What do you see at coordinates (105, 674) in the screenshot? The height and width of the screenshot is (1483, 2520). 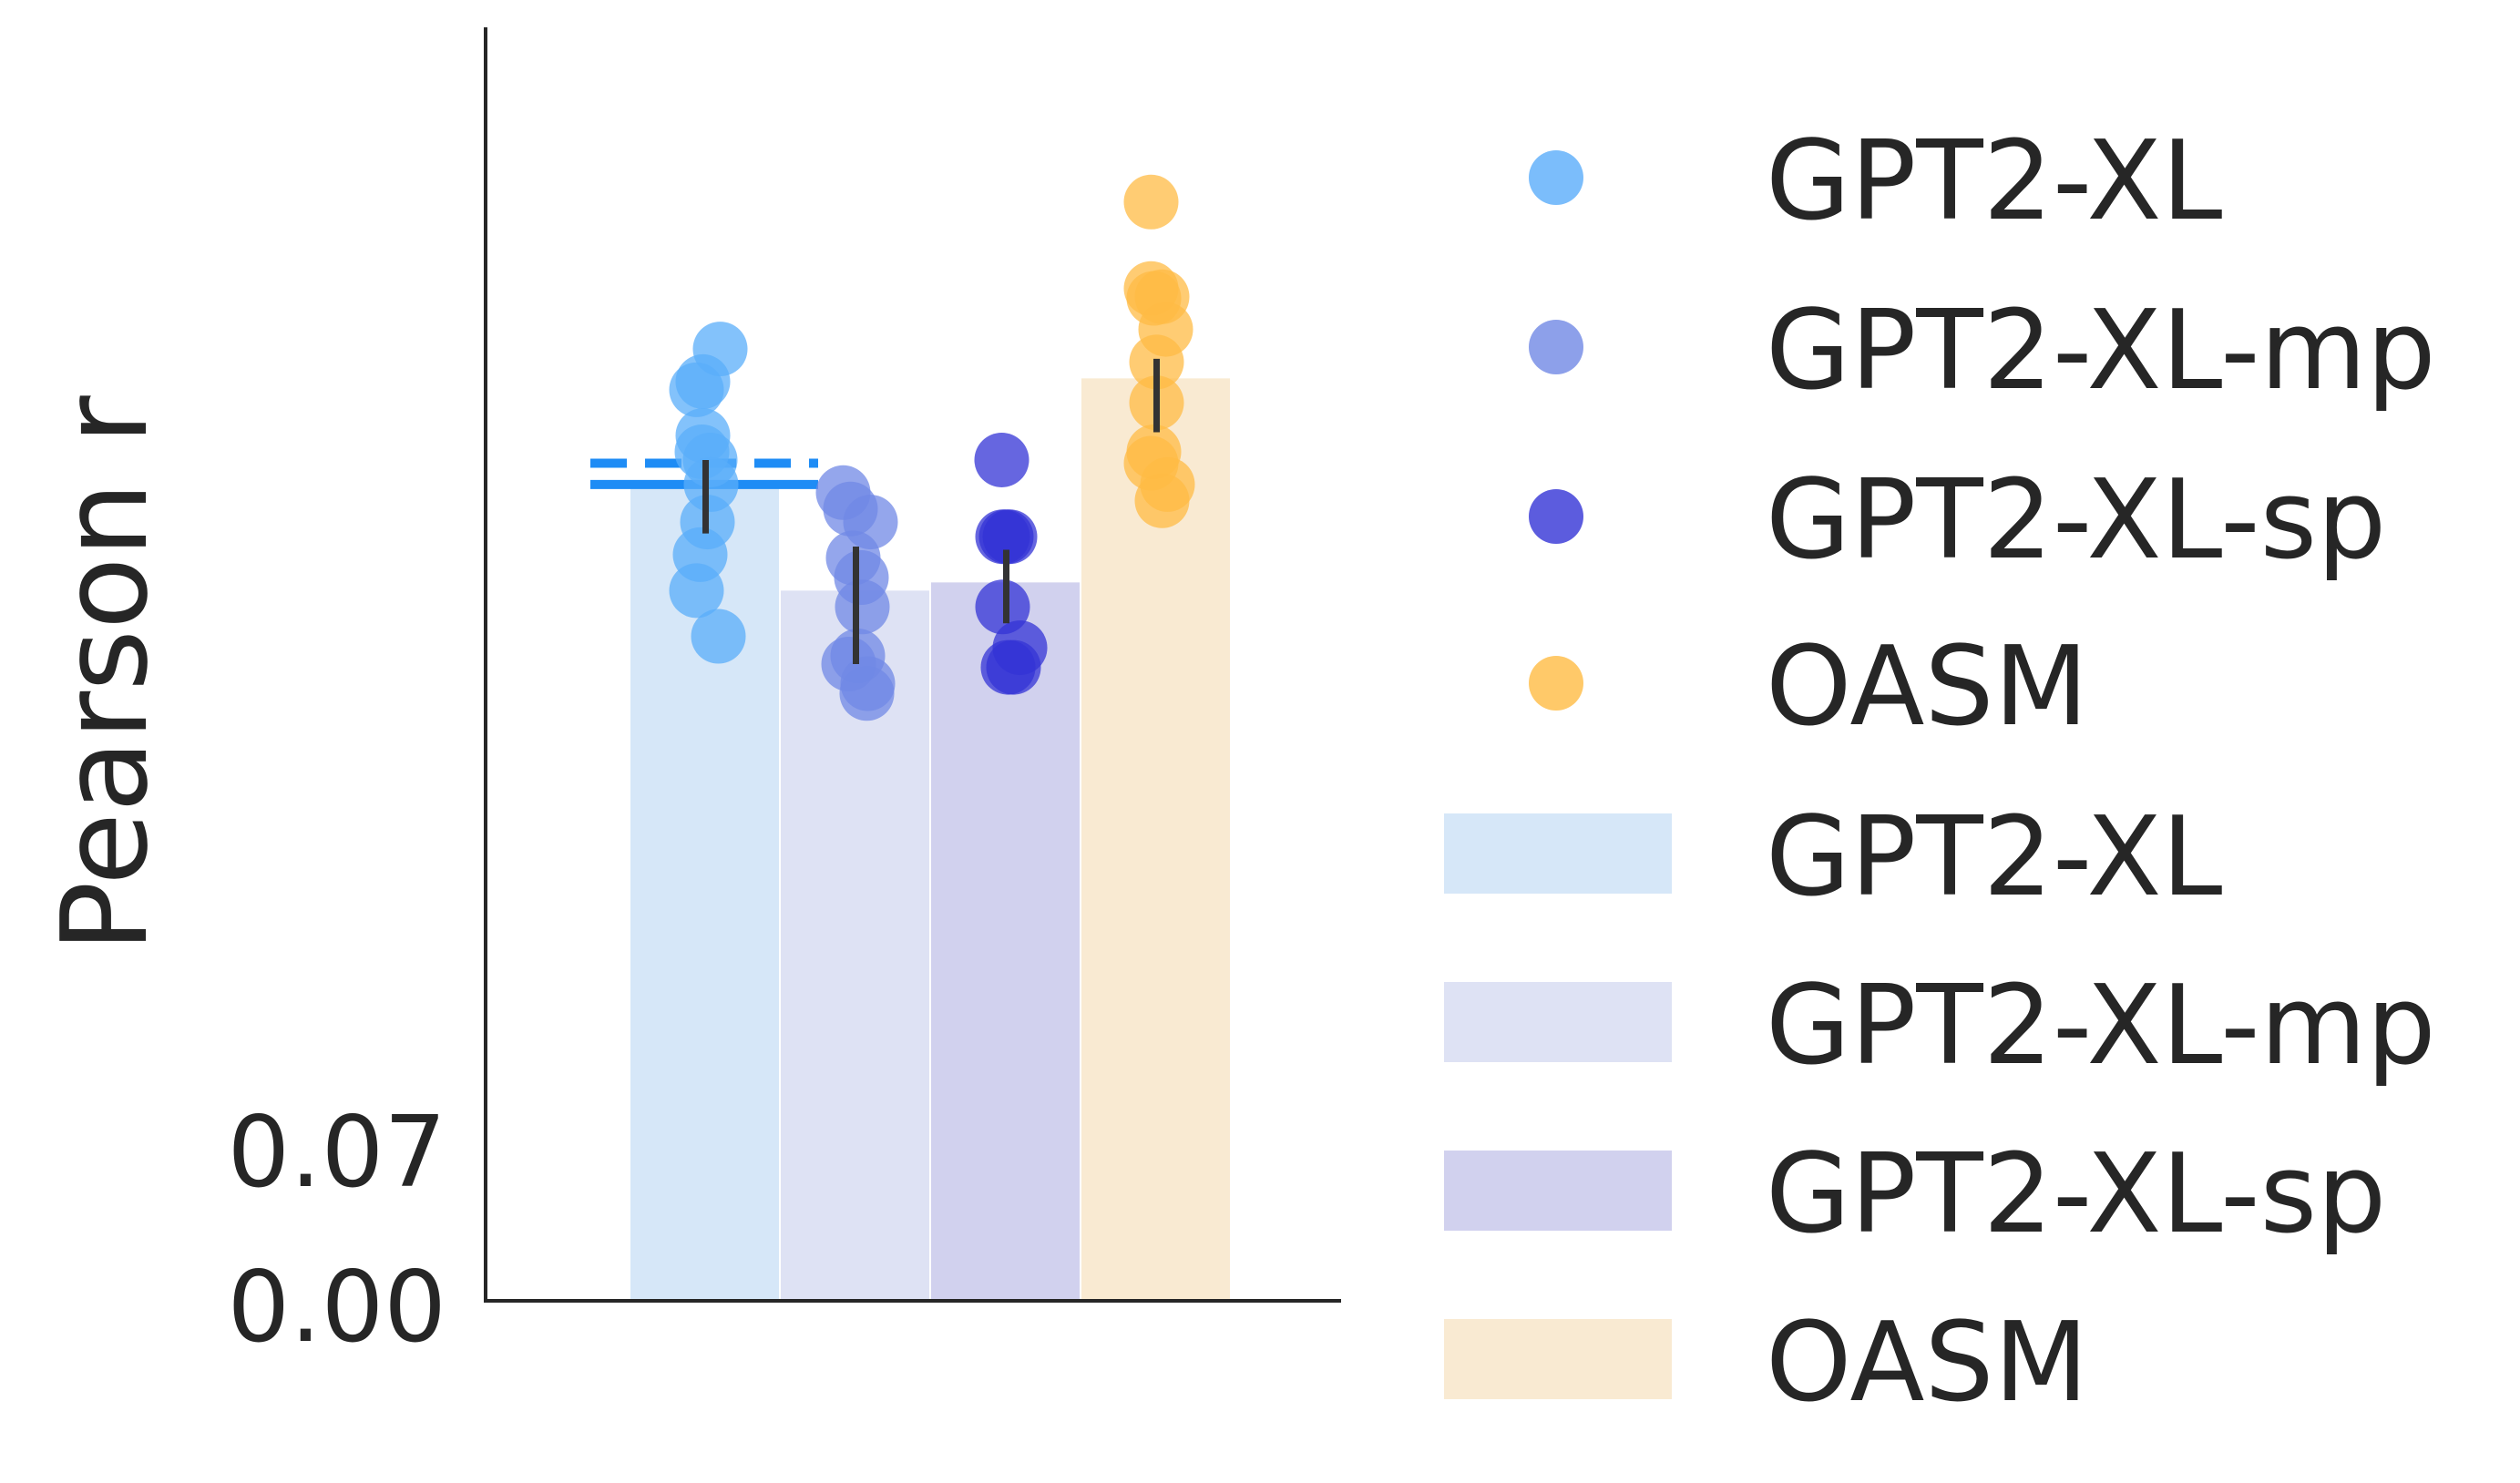 I see `y-axis-title: Pearson r` at bounding box center [105, 674].